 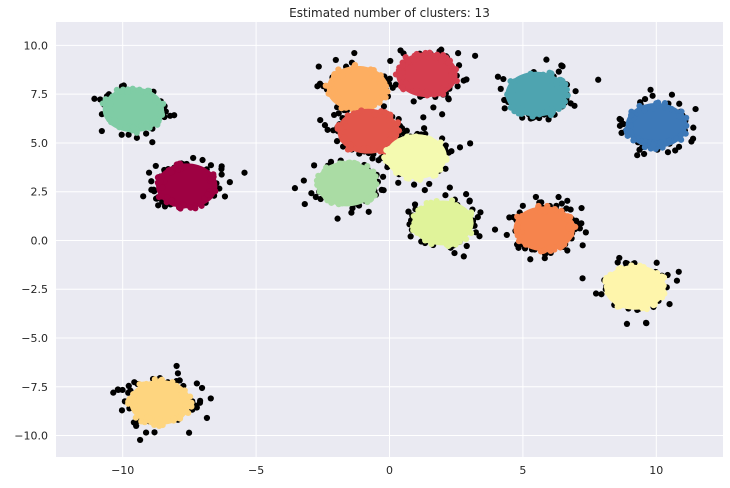 What do you see at coordinates (34, 289) in the screenshot?
I see `y-tick-label: −2.5` at bounding box center [34, 289].